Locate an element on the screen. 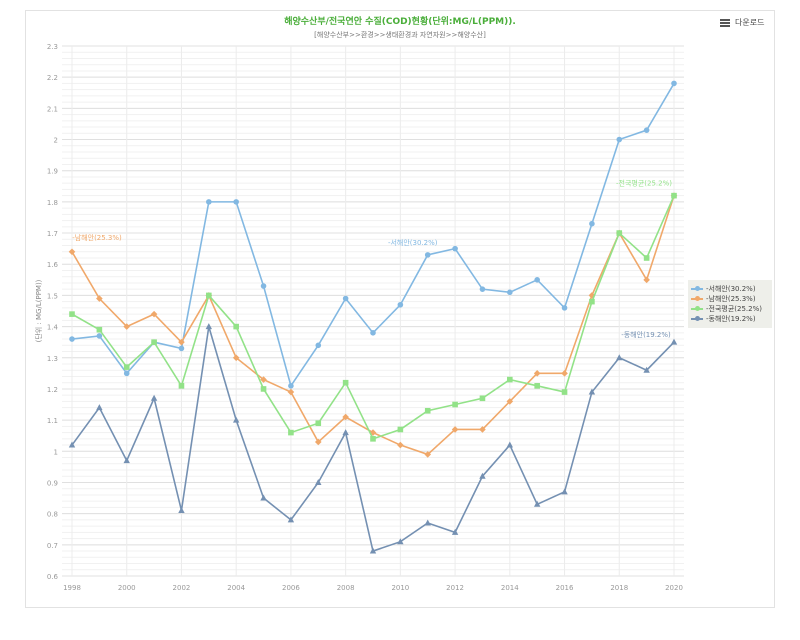 The image size is (800, 640). y-tick-label: 1.5 is located at coordinates (52, 296).